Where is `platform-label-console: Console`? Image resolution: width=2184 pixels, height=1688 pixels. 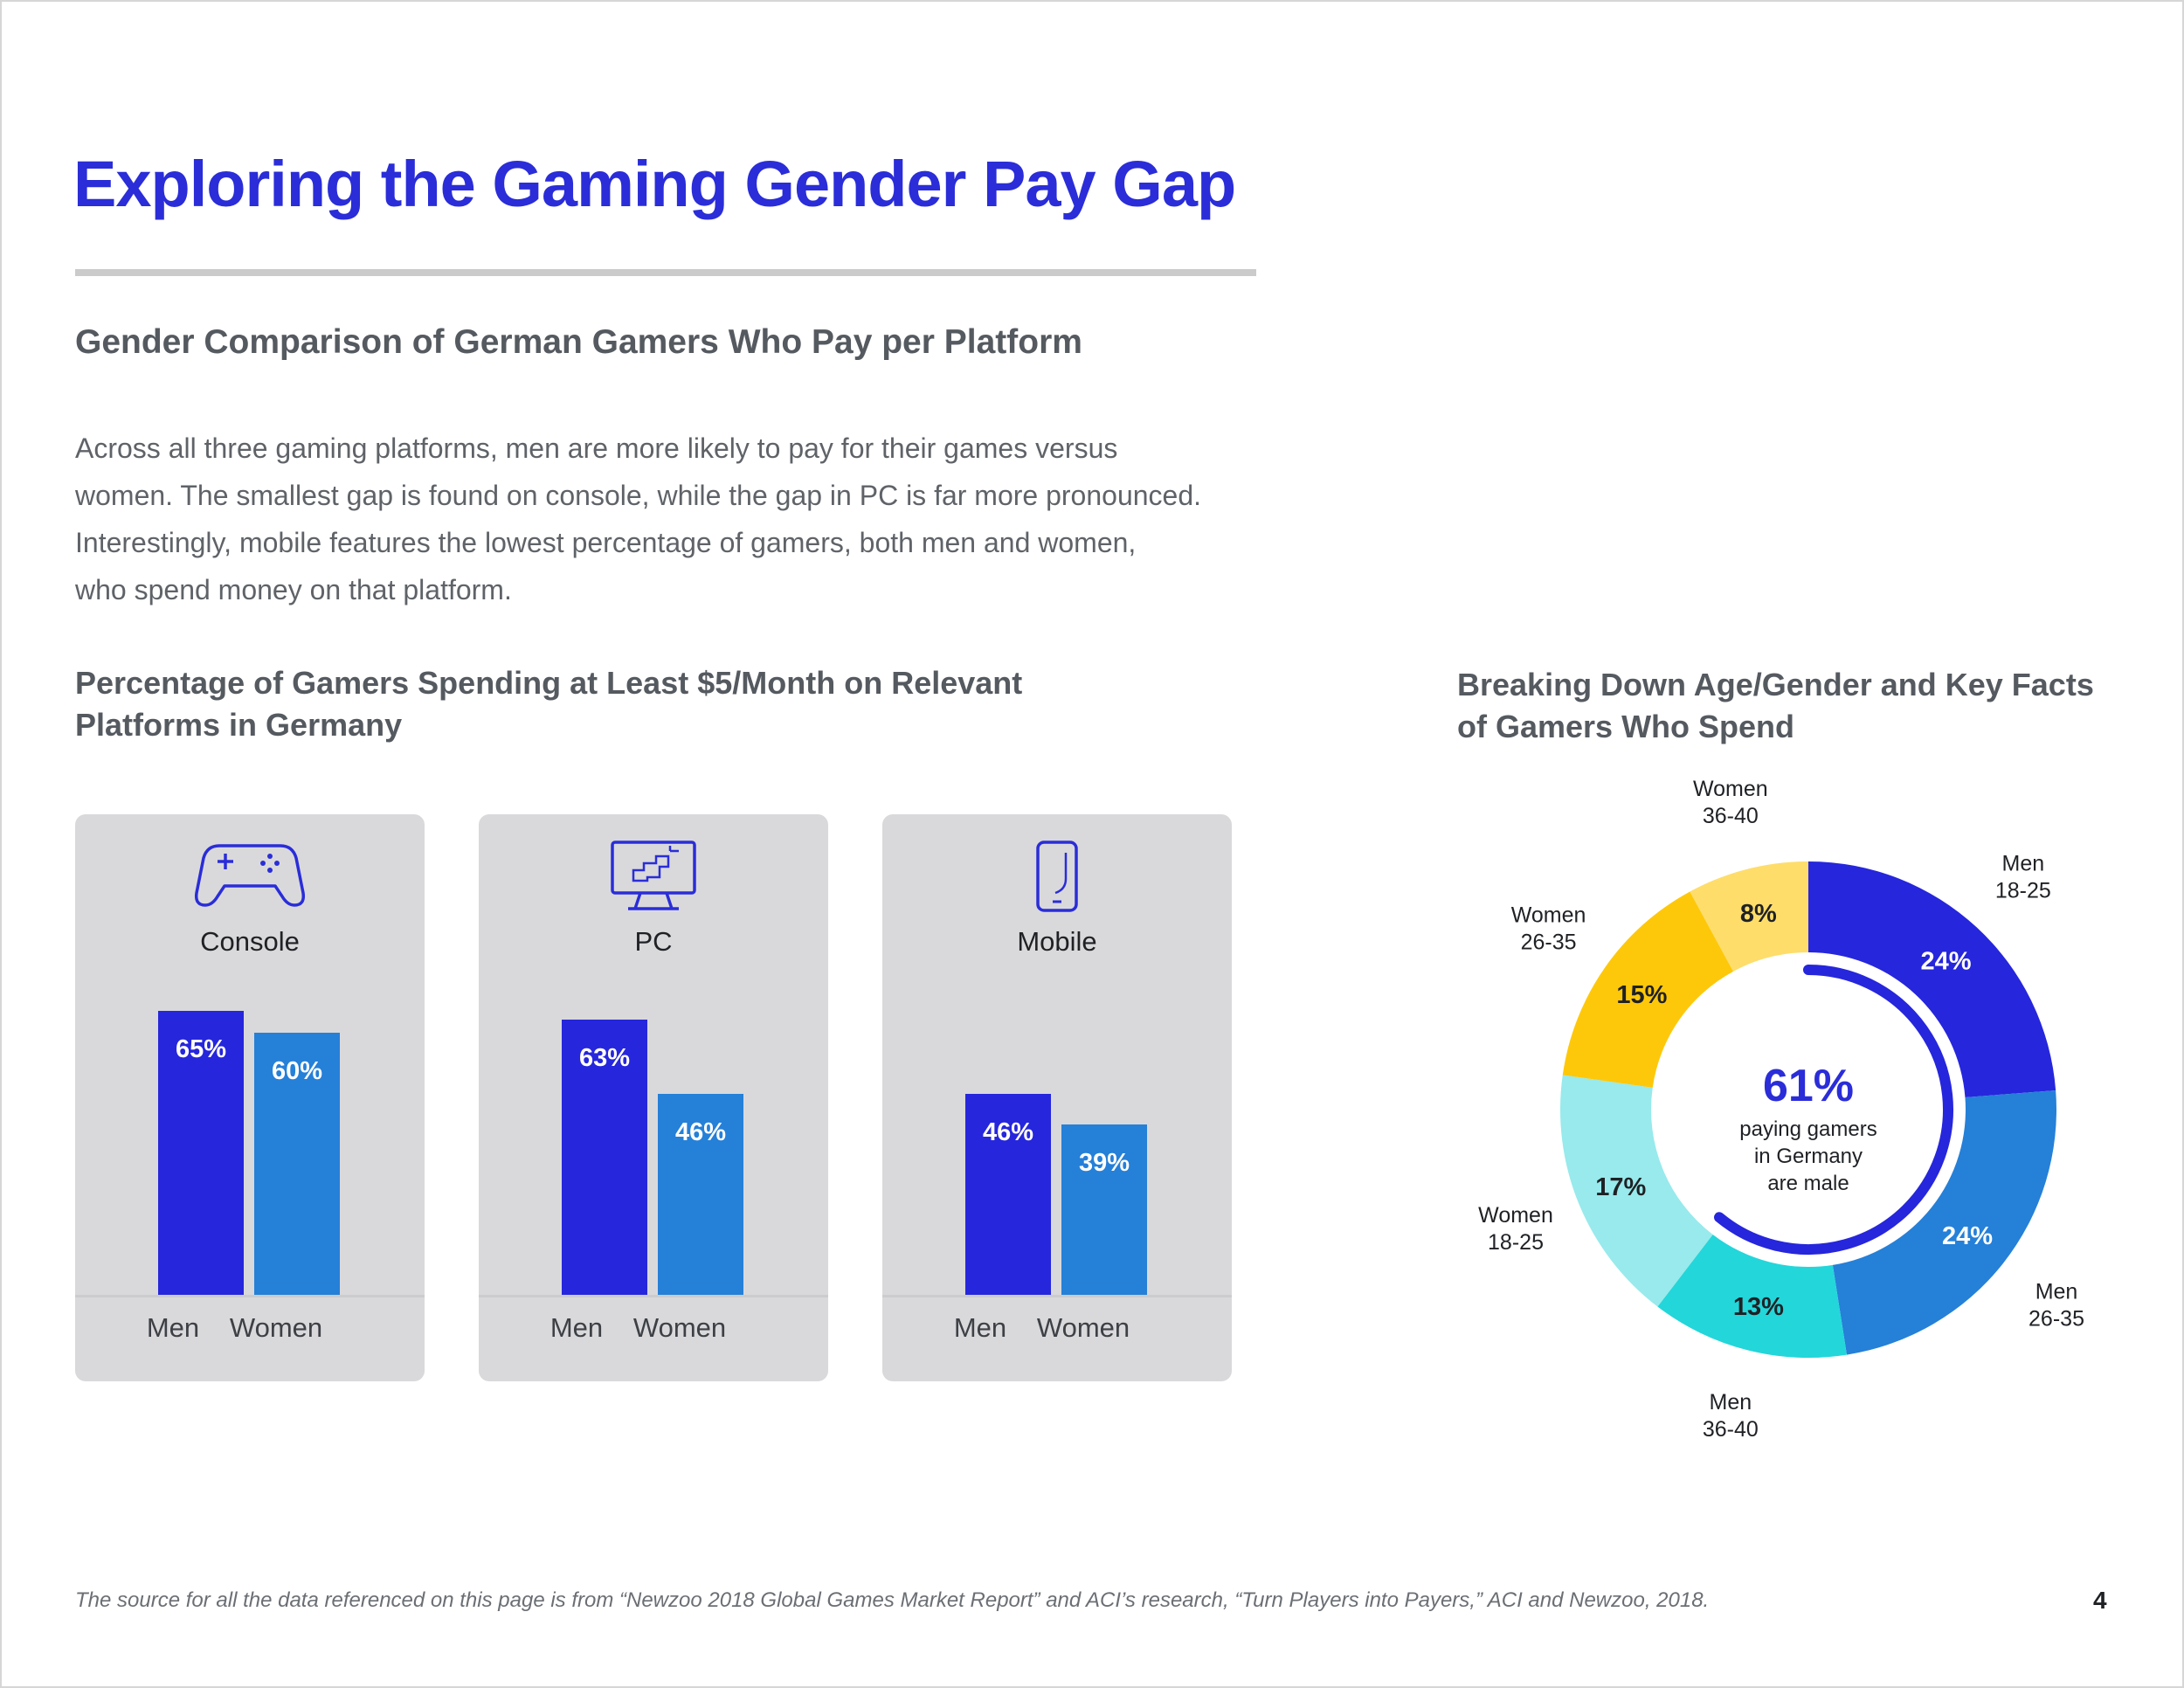 platform-label-console: Console is located at coordinates (250, 941).